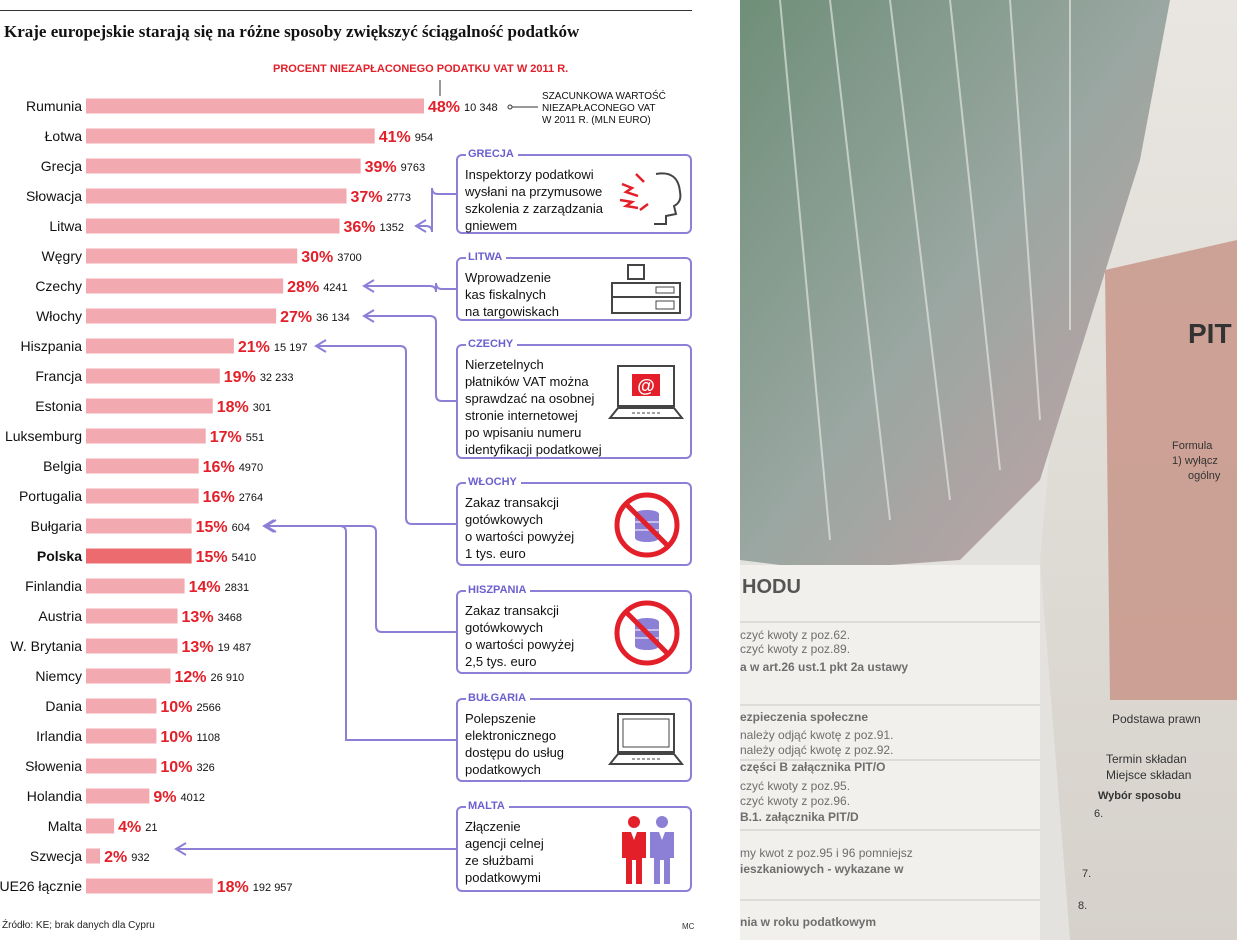 The image size is (1237, 940). Describe the element at coordinates (60, 616) in the screenshot. I see `category-label: Austria` at that location.